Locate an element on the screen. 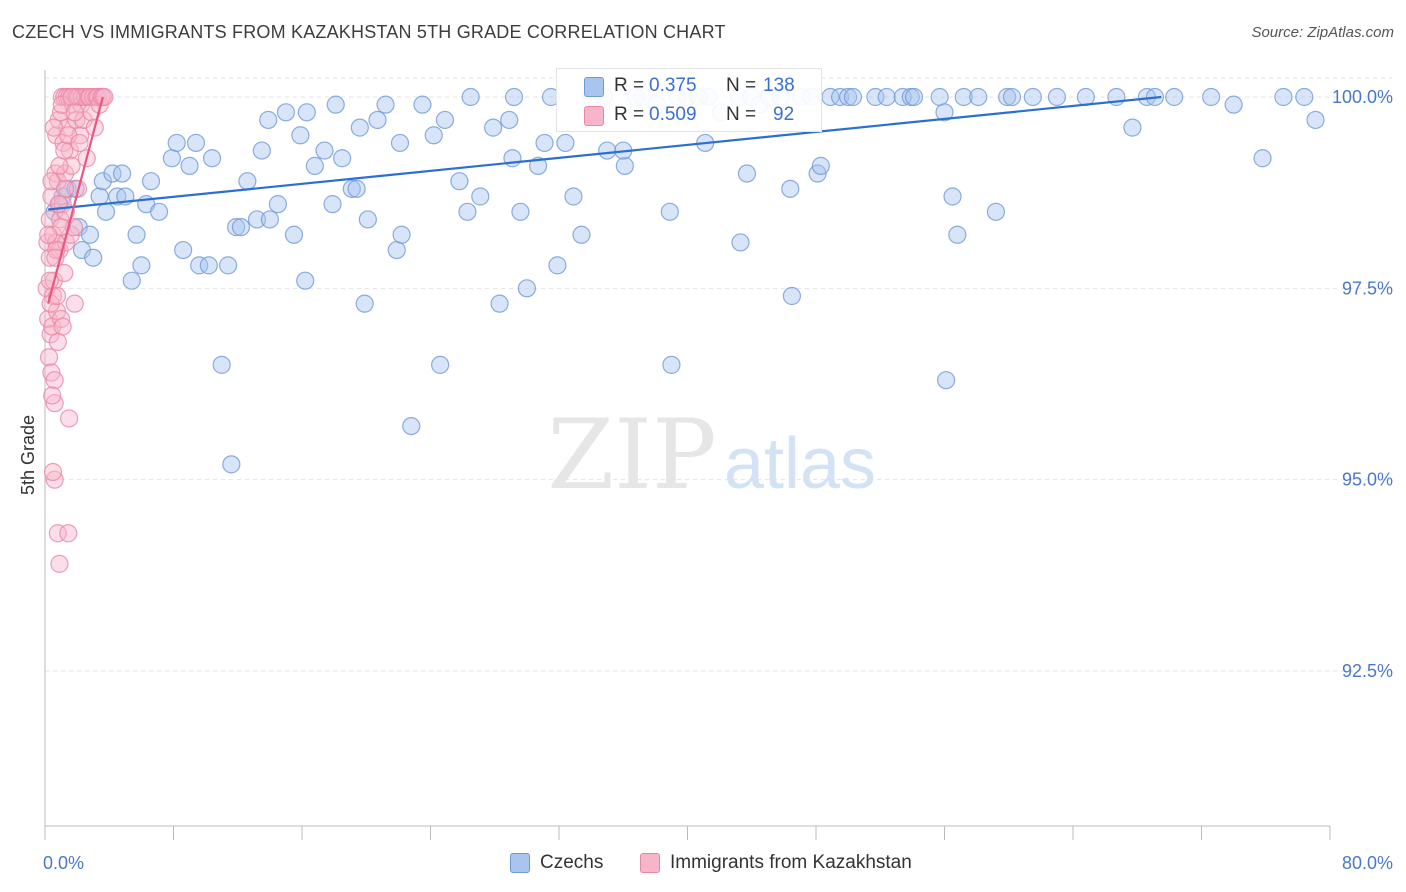  legend-item-czechs: Czechs is located at coordinates (556, 863).